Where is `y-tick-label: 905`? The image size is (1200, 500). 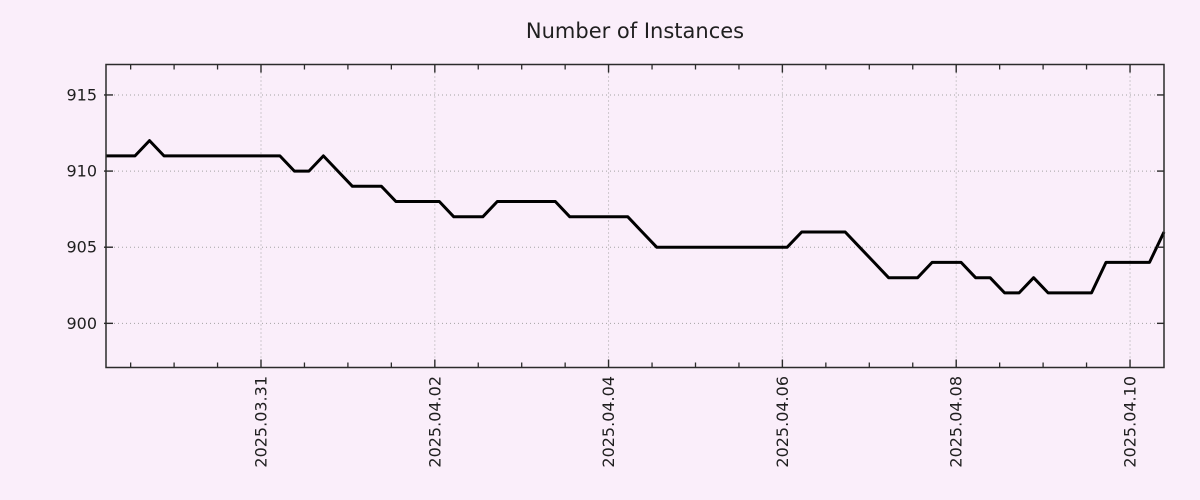
y-tick-label: 905 is located at coordinates (81, 247).